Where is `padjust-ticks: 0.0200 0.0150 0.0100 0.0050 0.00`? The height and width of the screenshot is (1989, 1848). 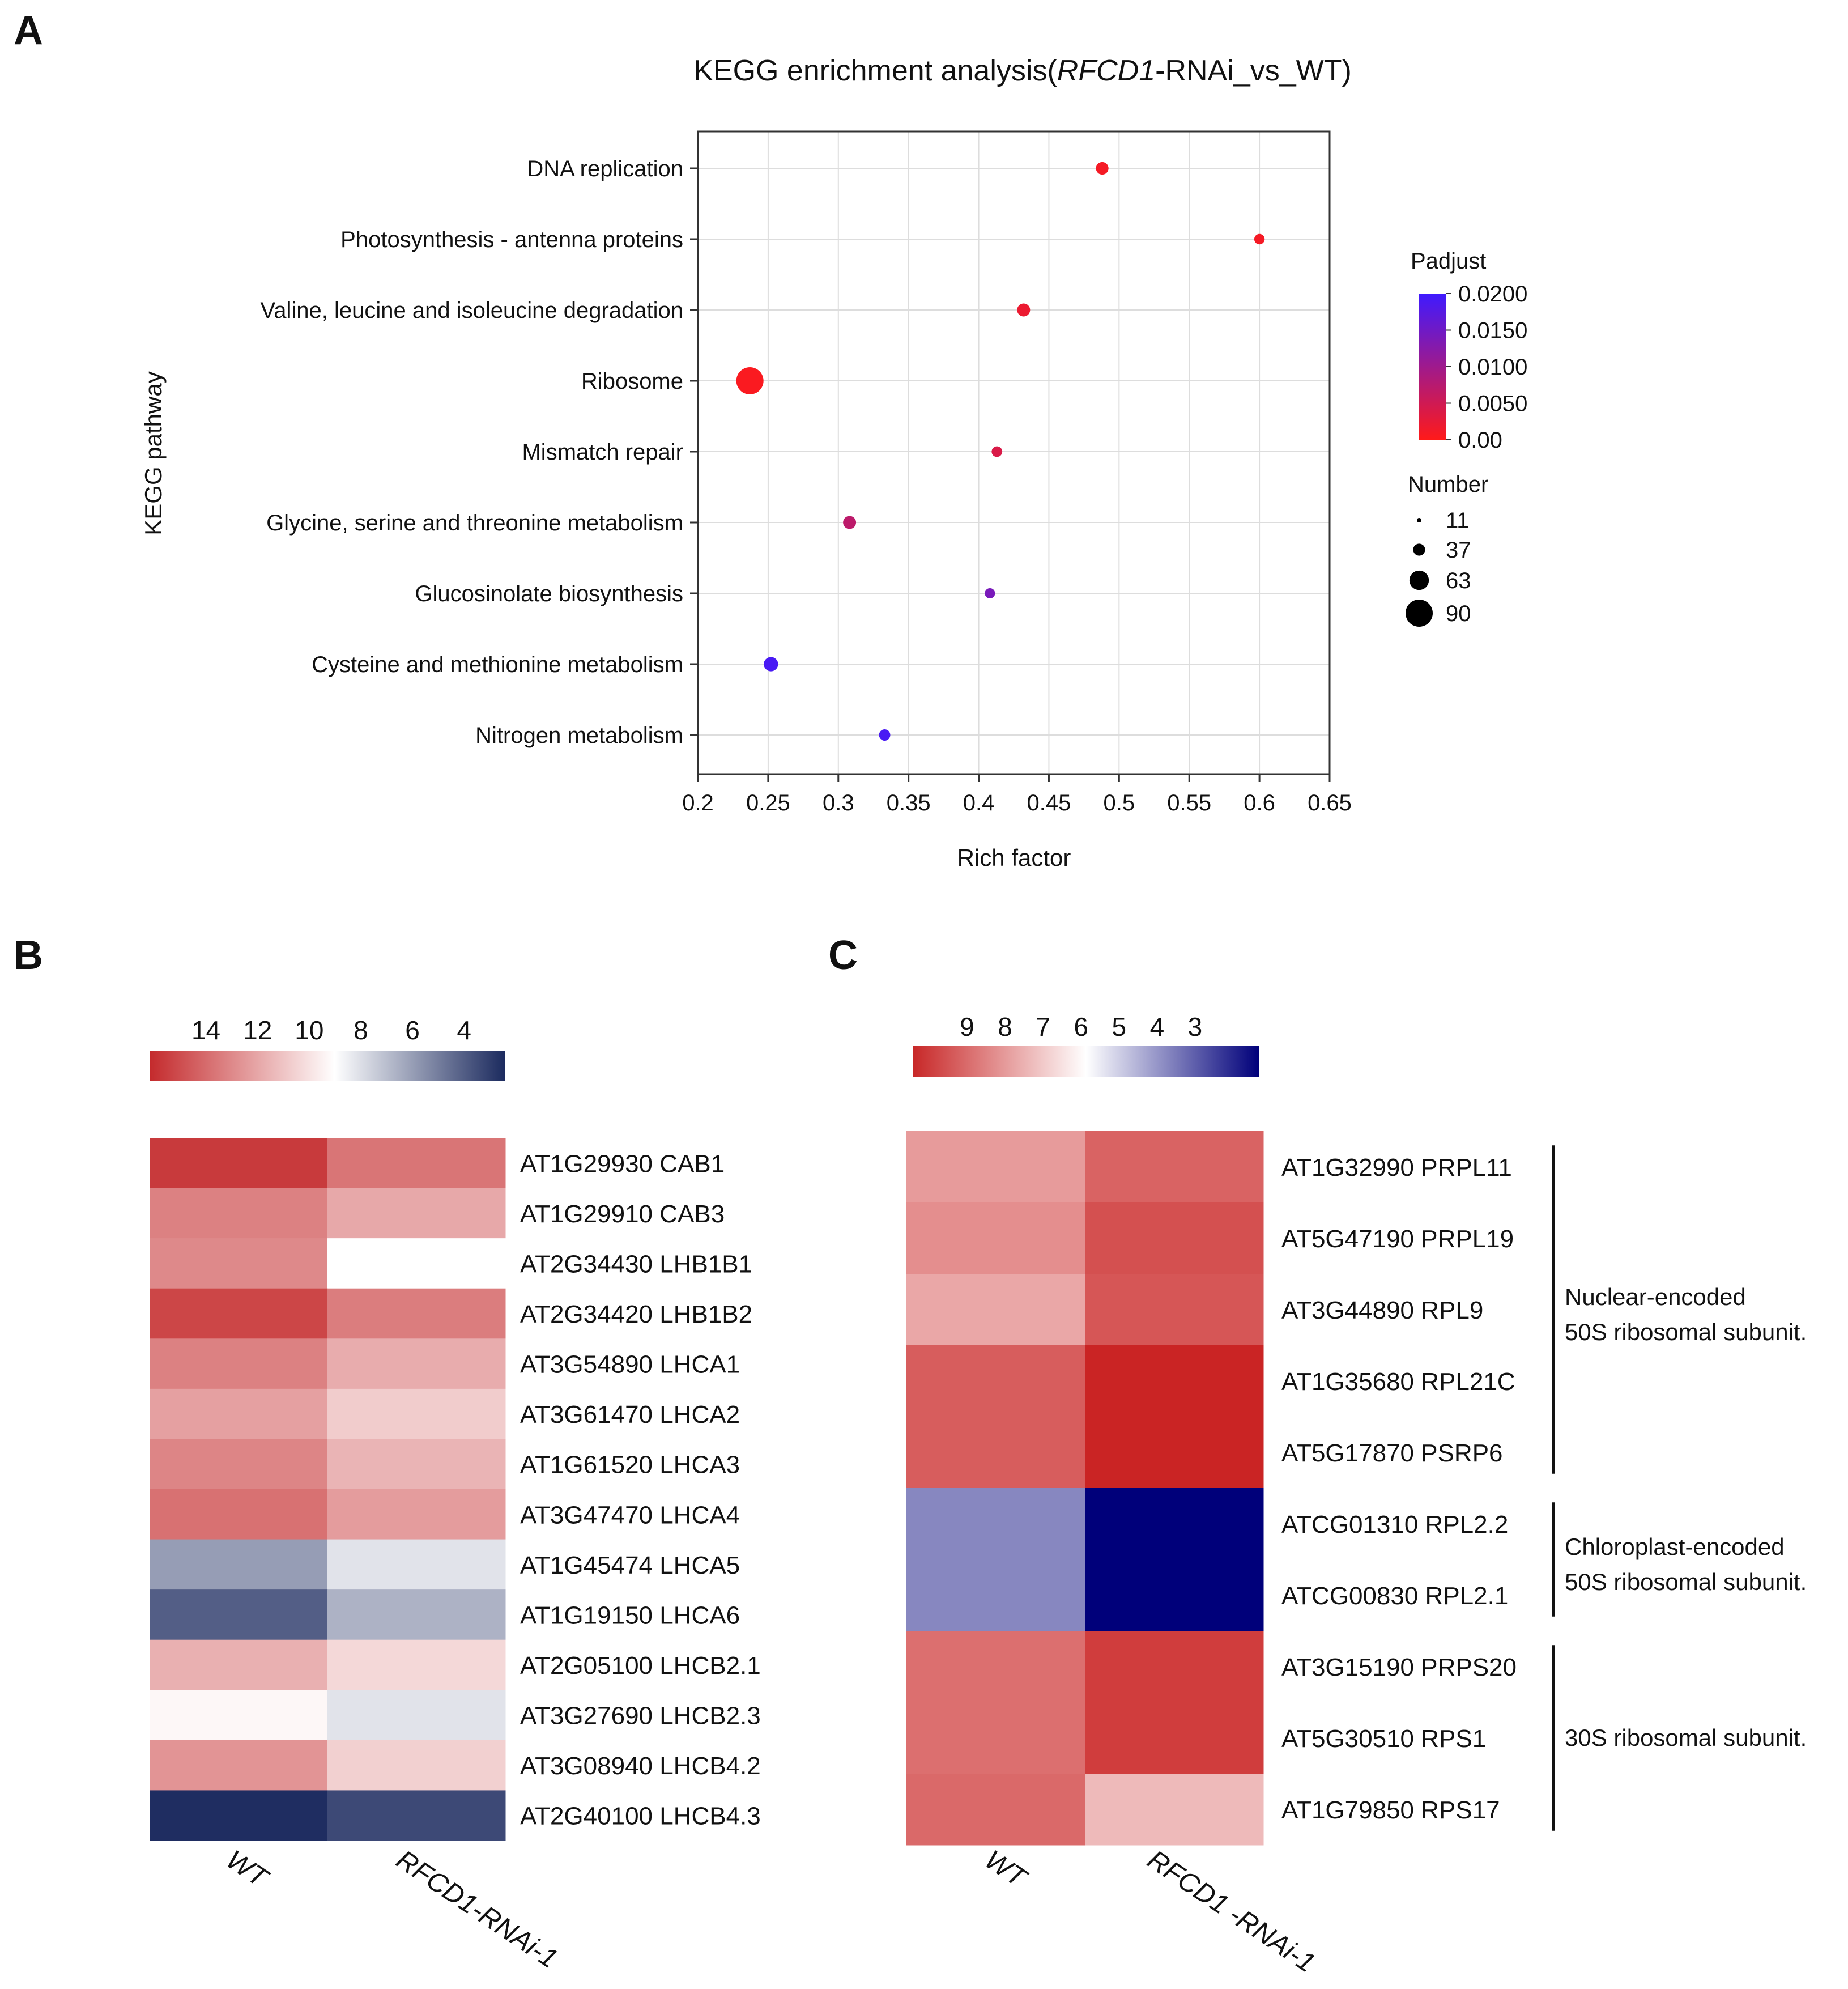
padjust-ticks: 0.0200 0.0150 0.0100 0.0050 0.00 is located at coordinates (1487, 367).